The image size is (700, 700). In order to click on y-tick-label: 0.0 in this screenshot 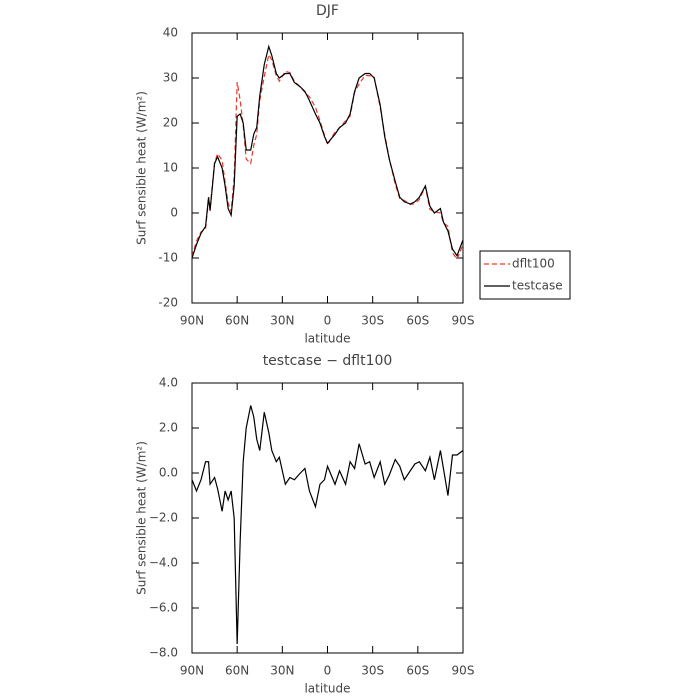, I will do `click(168, 473)`.